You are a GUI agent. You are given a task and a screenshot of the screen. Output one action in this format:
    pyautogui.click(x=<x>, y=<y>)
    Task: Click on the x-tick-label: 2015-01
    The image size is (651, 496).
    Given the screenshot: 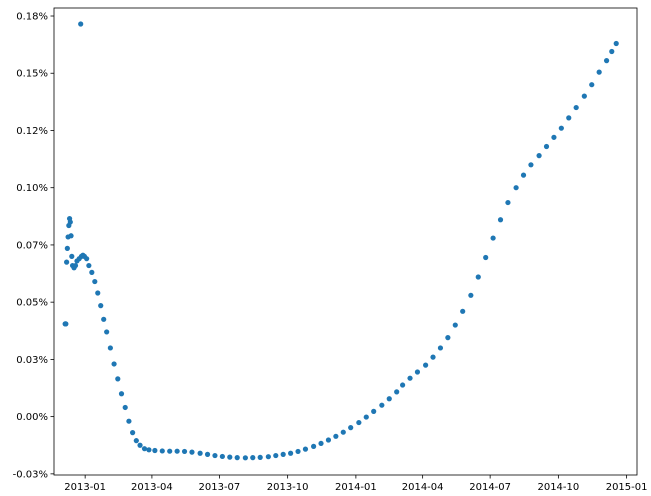 What is the action you would take?
    pyautogui.click(x=627, y=487)
    